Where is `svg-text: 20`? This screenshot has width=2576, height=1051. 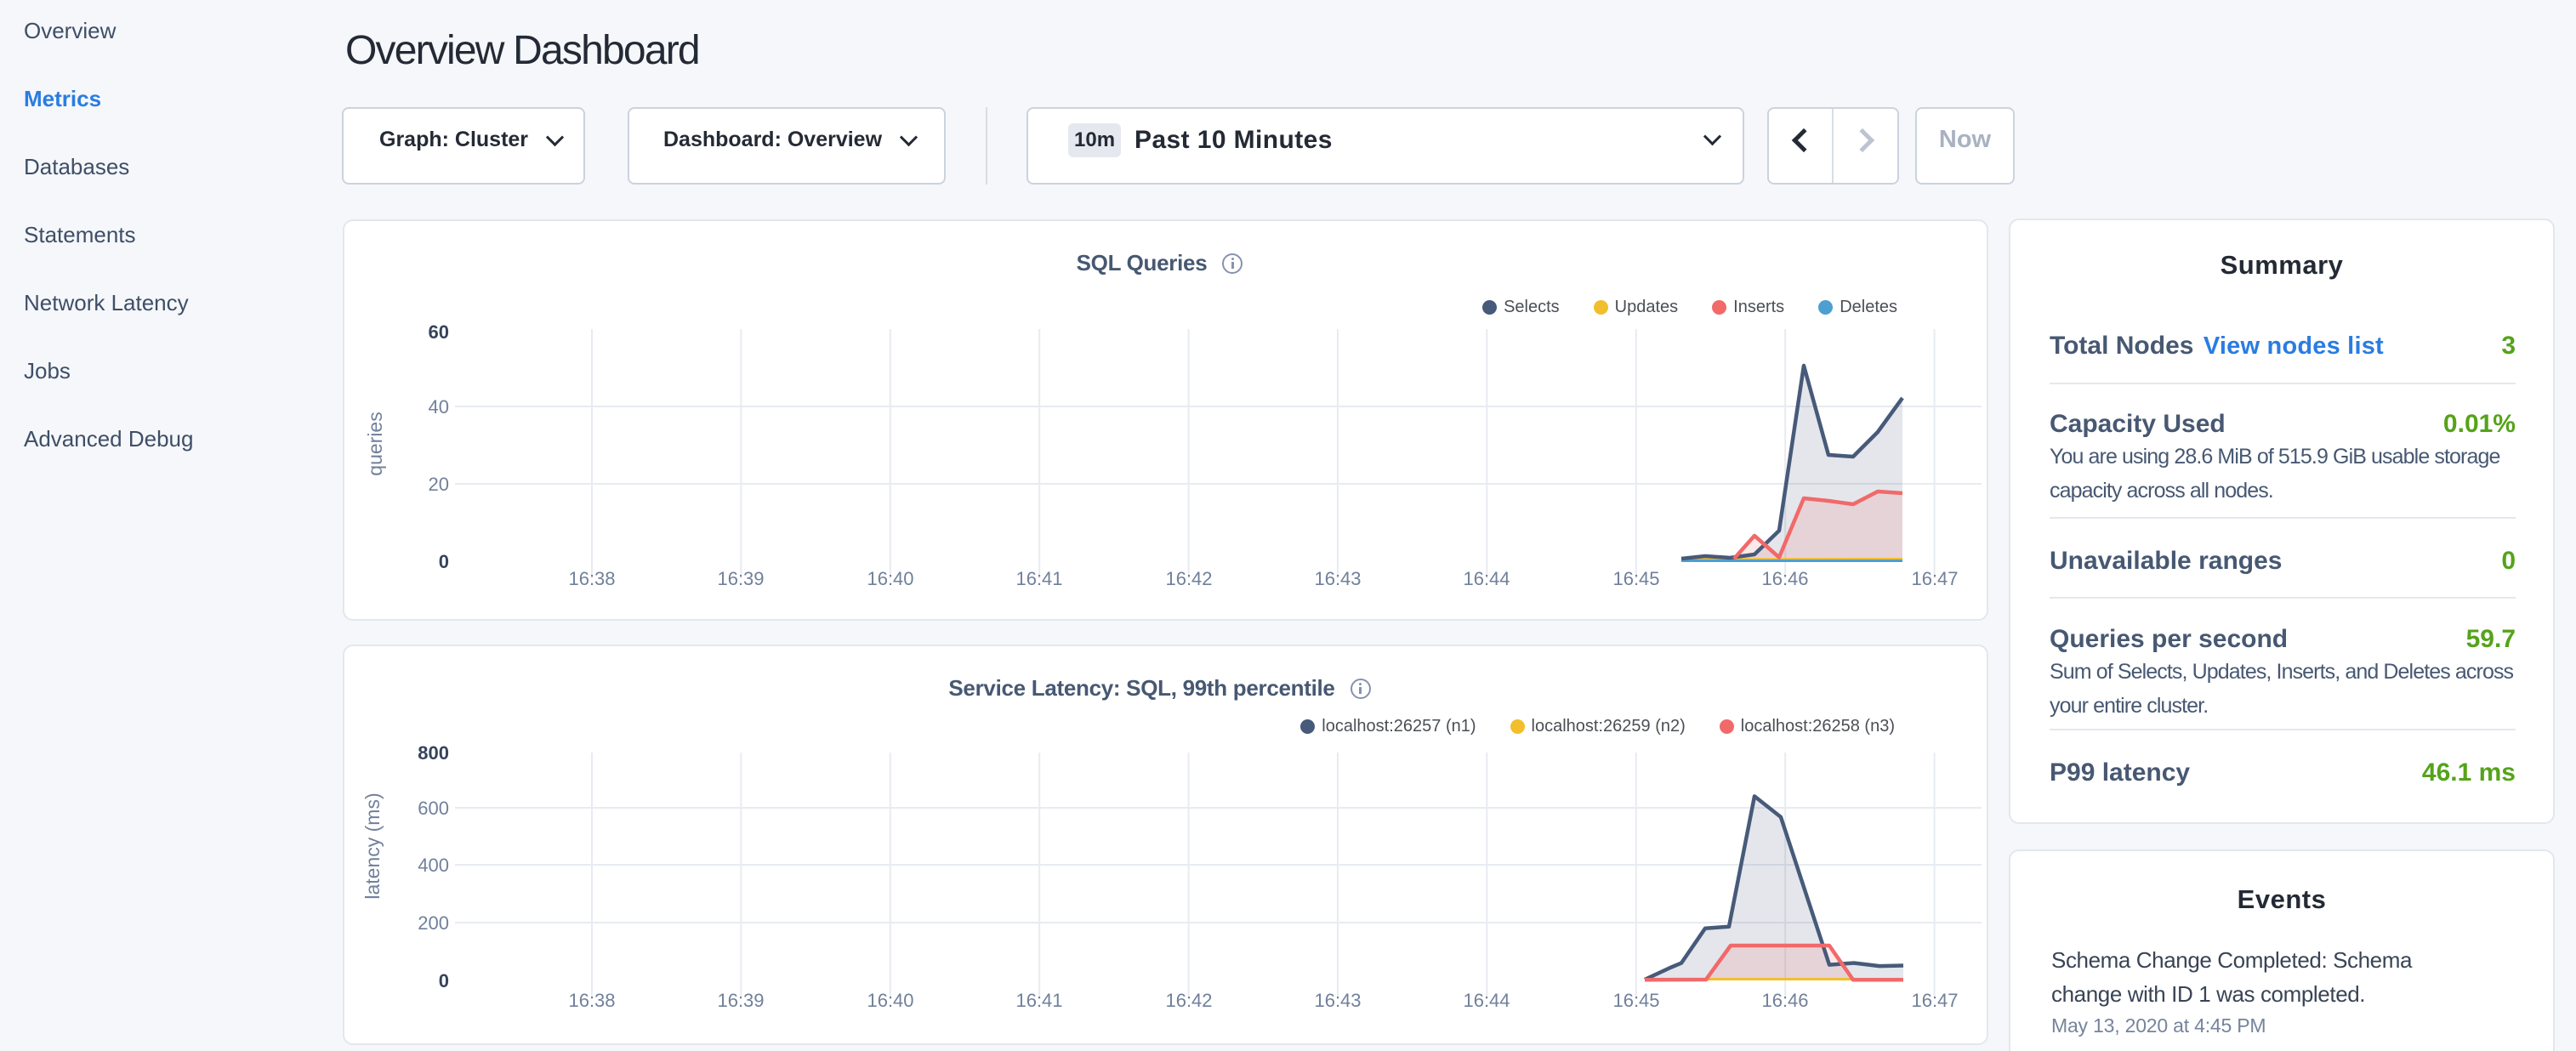
svg-text: 20 is located at coordinates (439, 485).